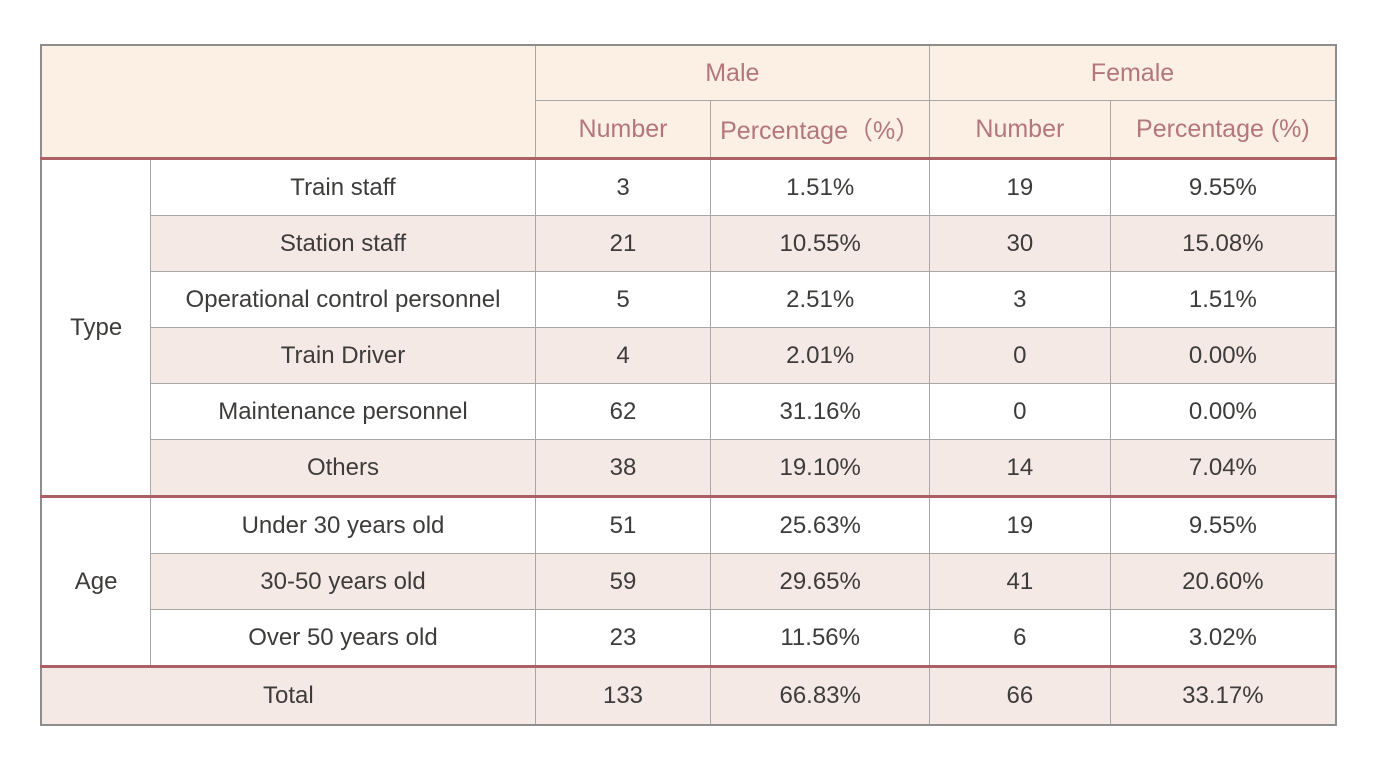 The height and width of the screenshot is (781, 1380). I want to click on header-male: Male, so click(732, 72).